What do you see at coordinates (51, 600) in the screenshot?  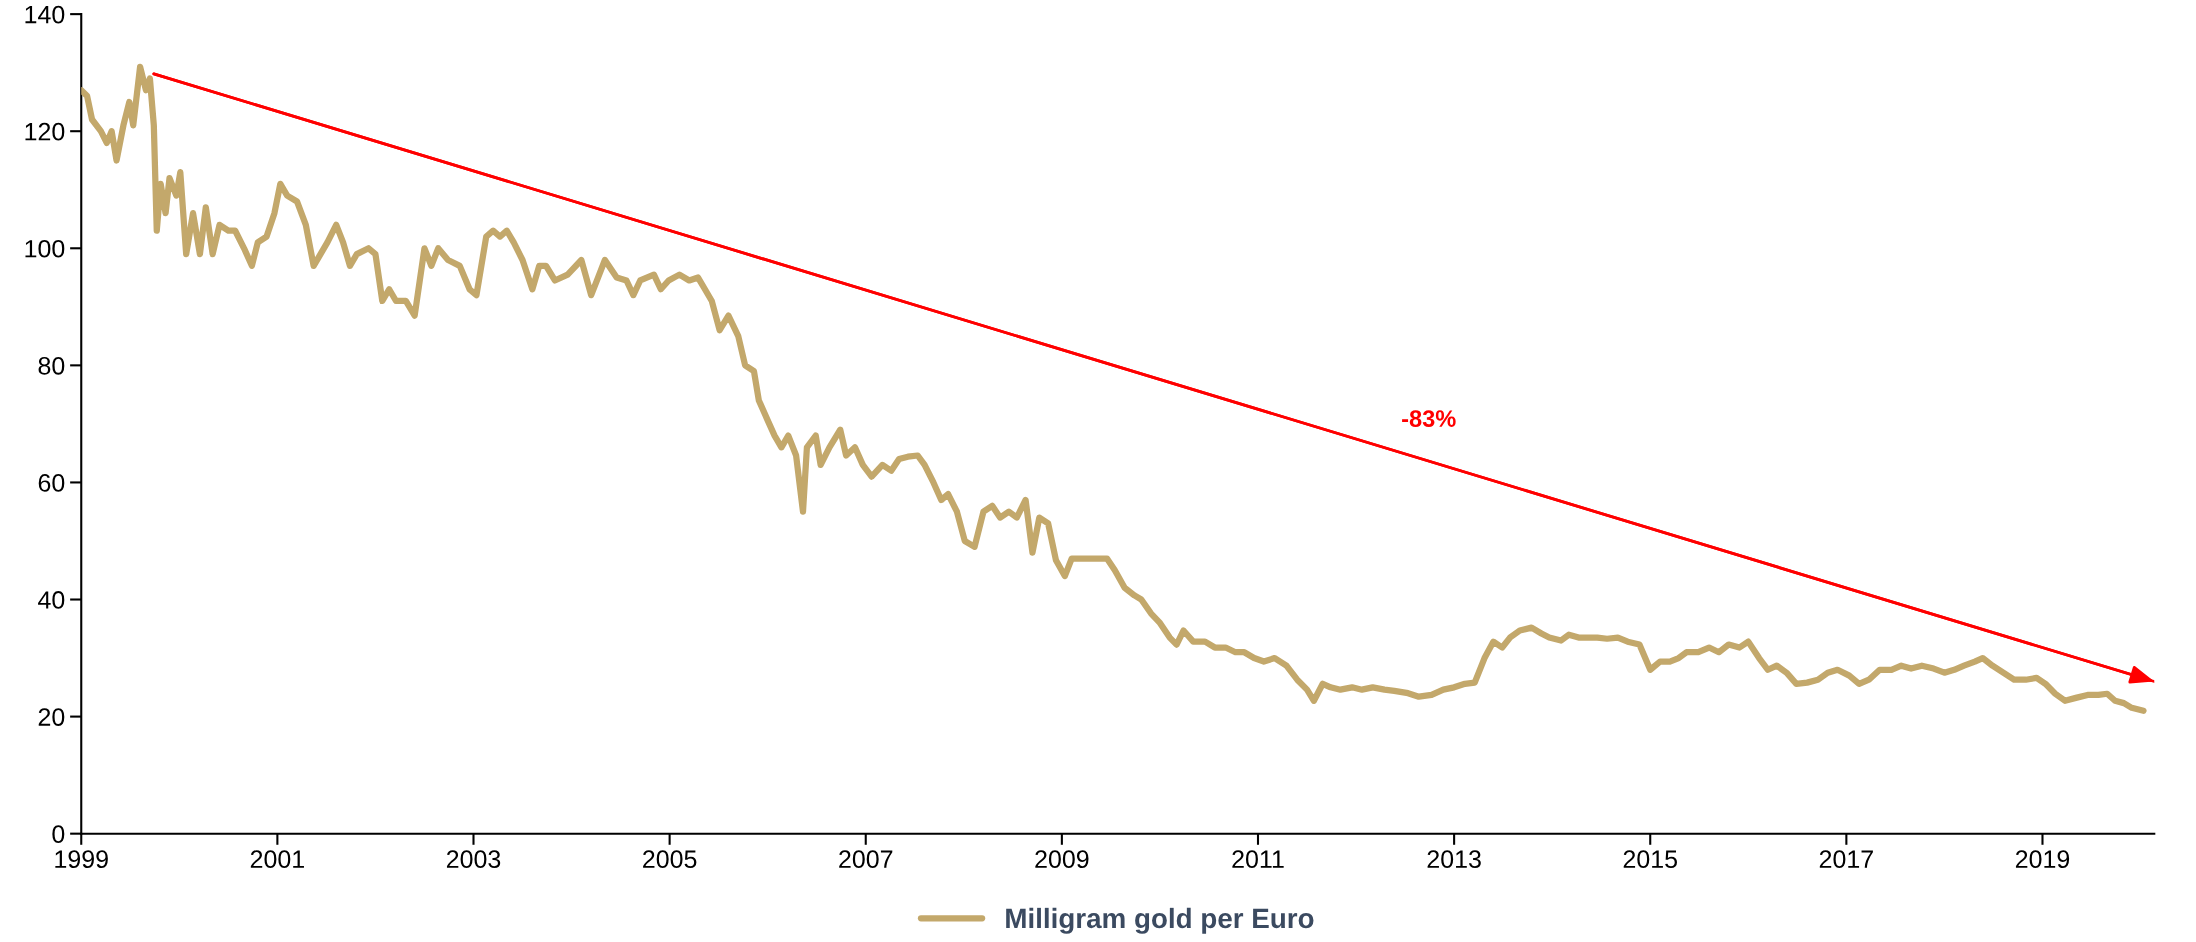 I see `y-tick-label: 40` at bounding box center [51, 600].